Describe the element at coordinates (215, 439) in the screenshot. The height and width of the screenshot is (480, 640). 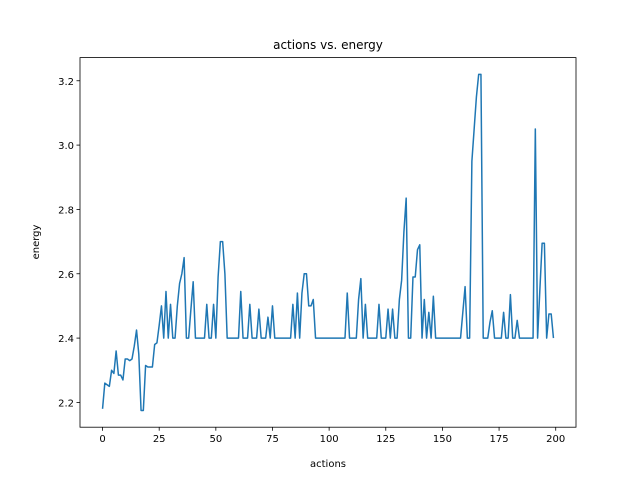
I see `x-tick-label: 50` at that location.